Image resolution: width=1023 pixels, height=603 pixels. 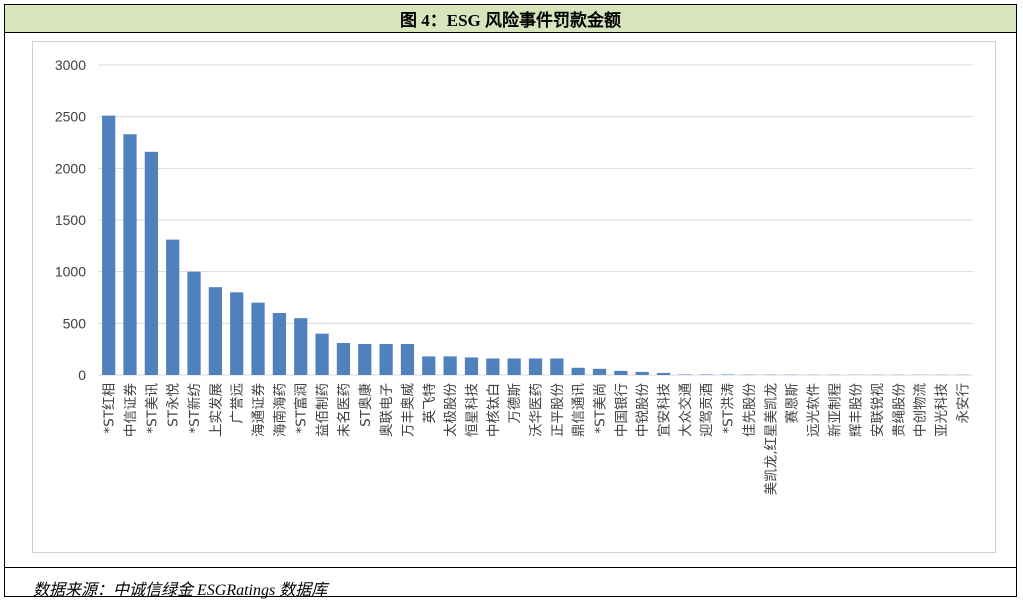 What do you see at coordinates (70, 65) in the screenshot?
I see `y-tick-label: 3000` at bounding box center [70, 65].